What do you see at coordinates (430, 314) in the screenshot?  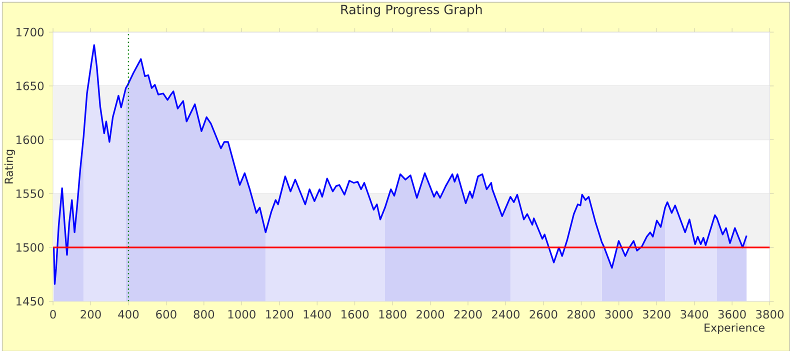 I see `x-tick-label: 2000` at bounding box center [430, 314].